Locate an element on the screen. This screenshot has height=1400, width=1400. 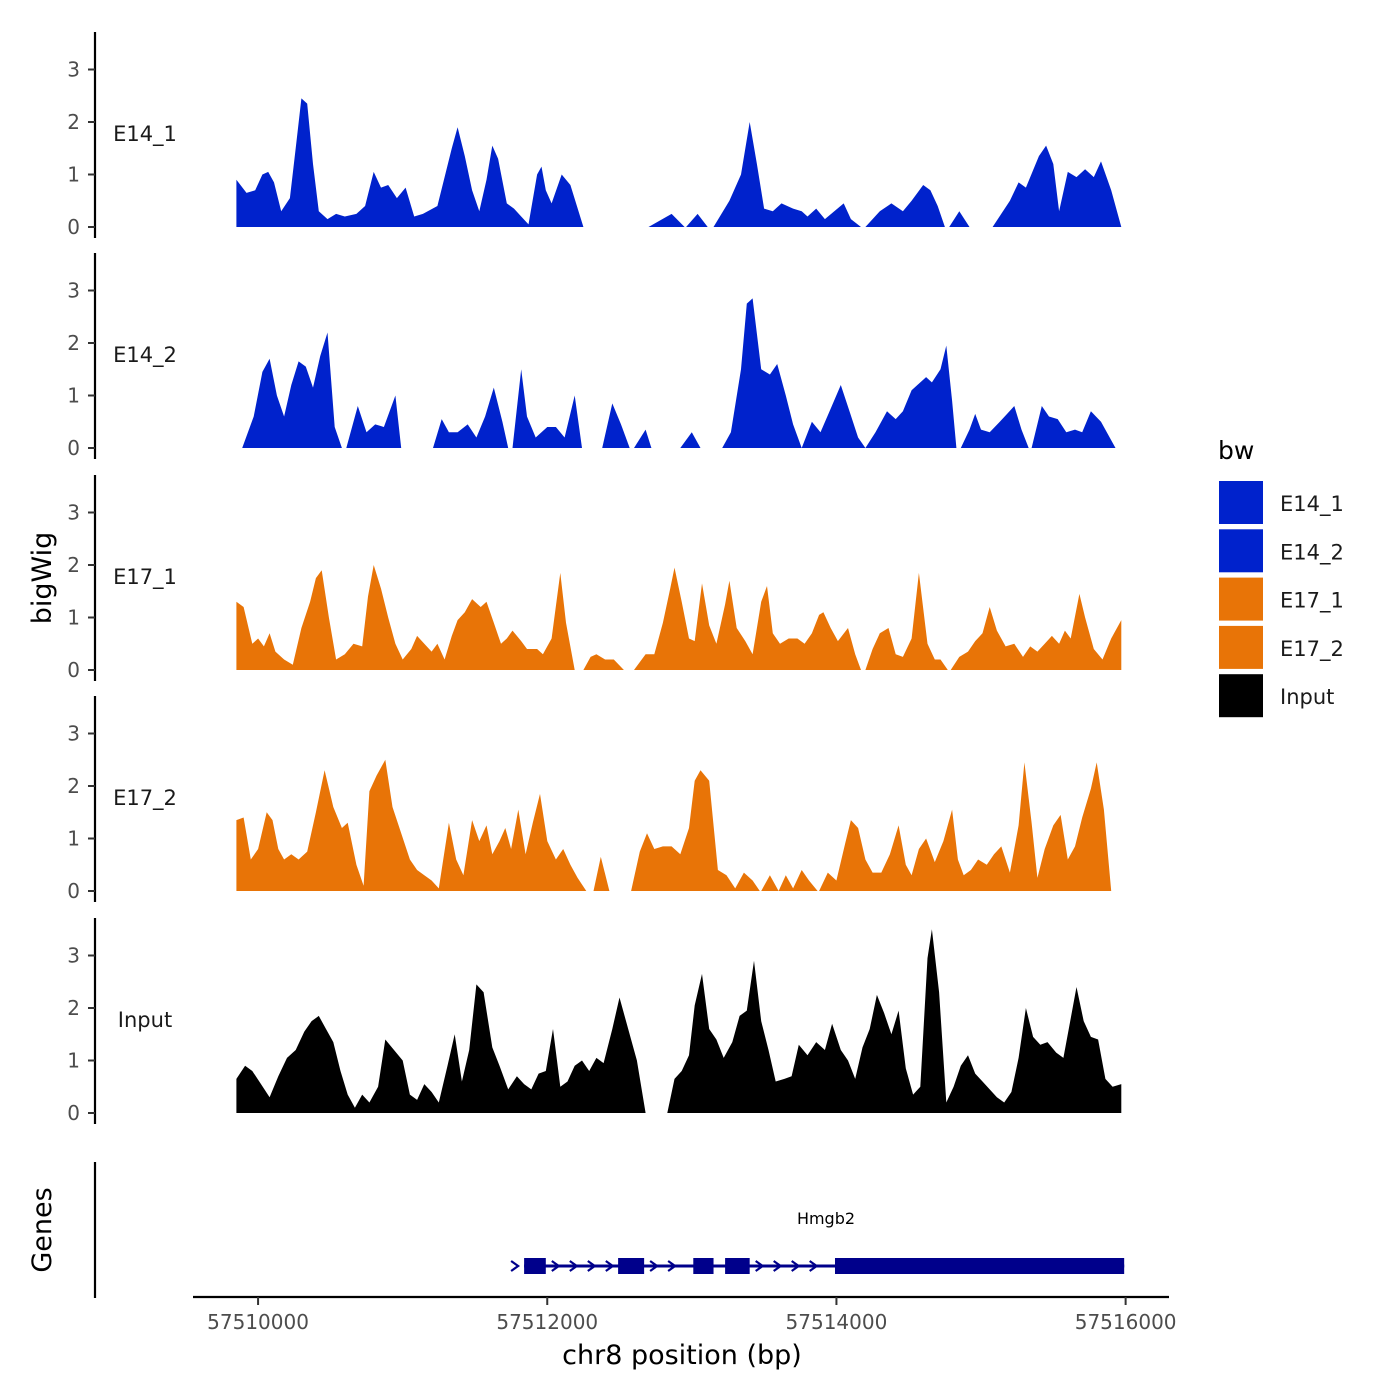
legend-label: E14_2 is located at coordinates (1312, 552).